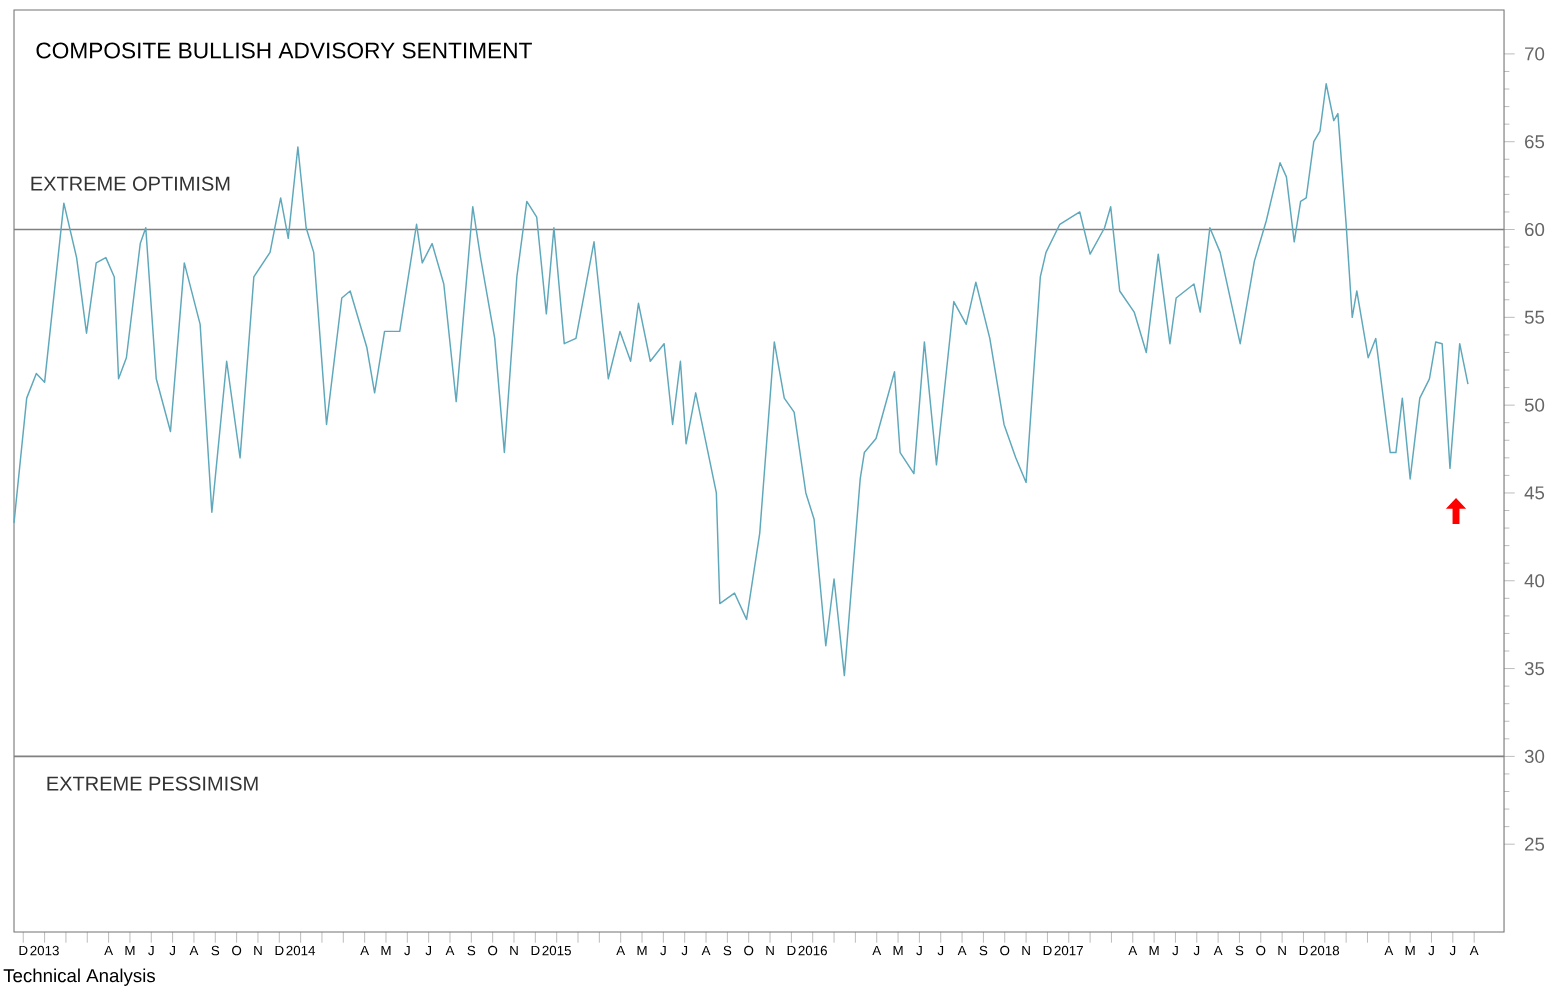  What do you see at coordinates (1534, 493) in the screenshot?
I see `y-tick-label: 45` at bounding box center [1534, 493].